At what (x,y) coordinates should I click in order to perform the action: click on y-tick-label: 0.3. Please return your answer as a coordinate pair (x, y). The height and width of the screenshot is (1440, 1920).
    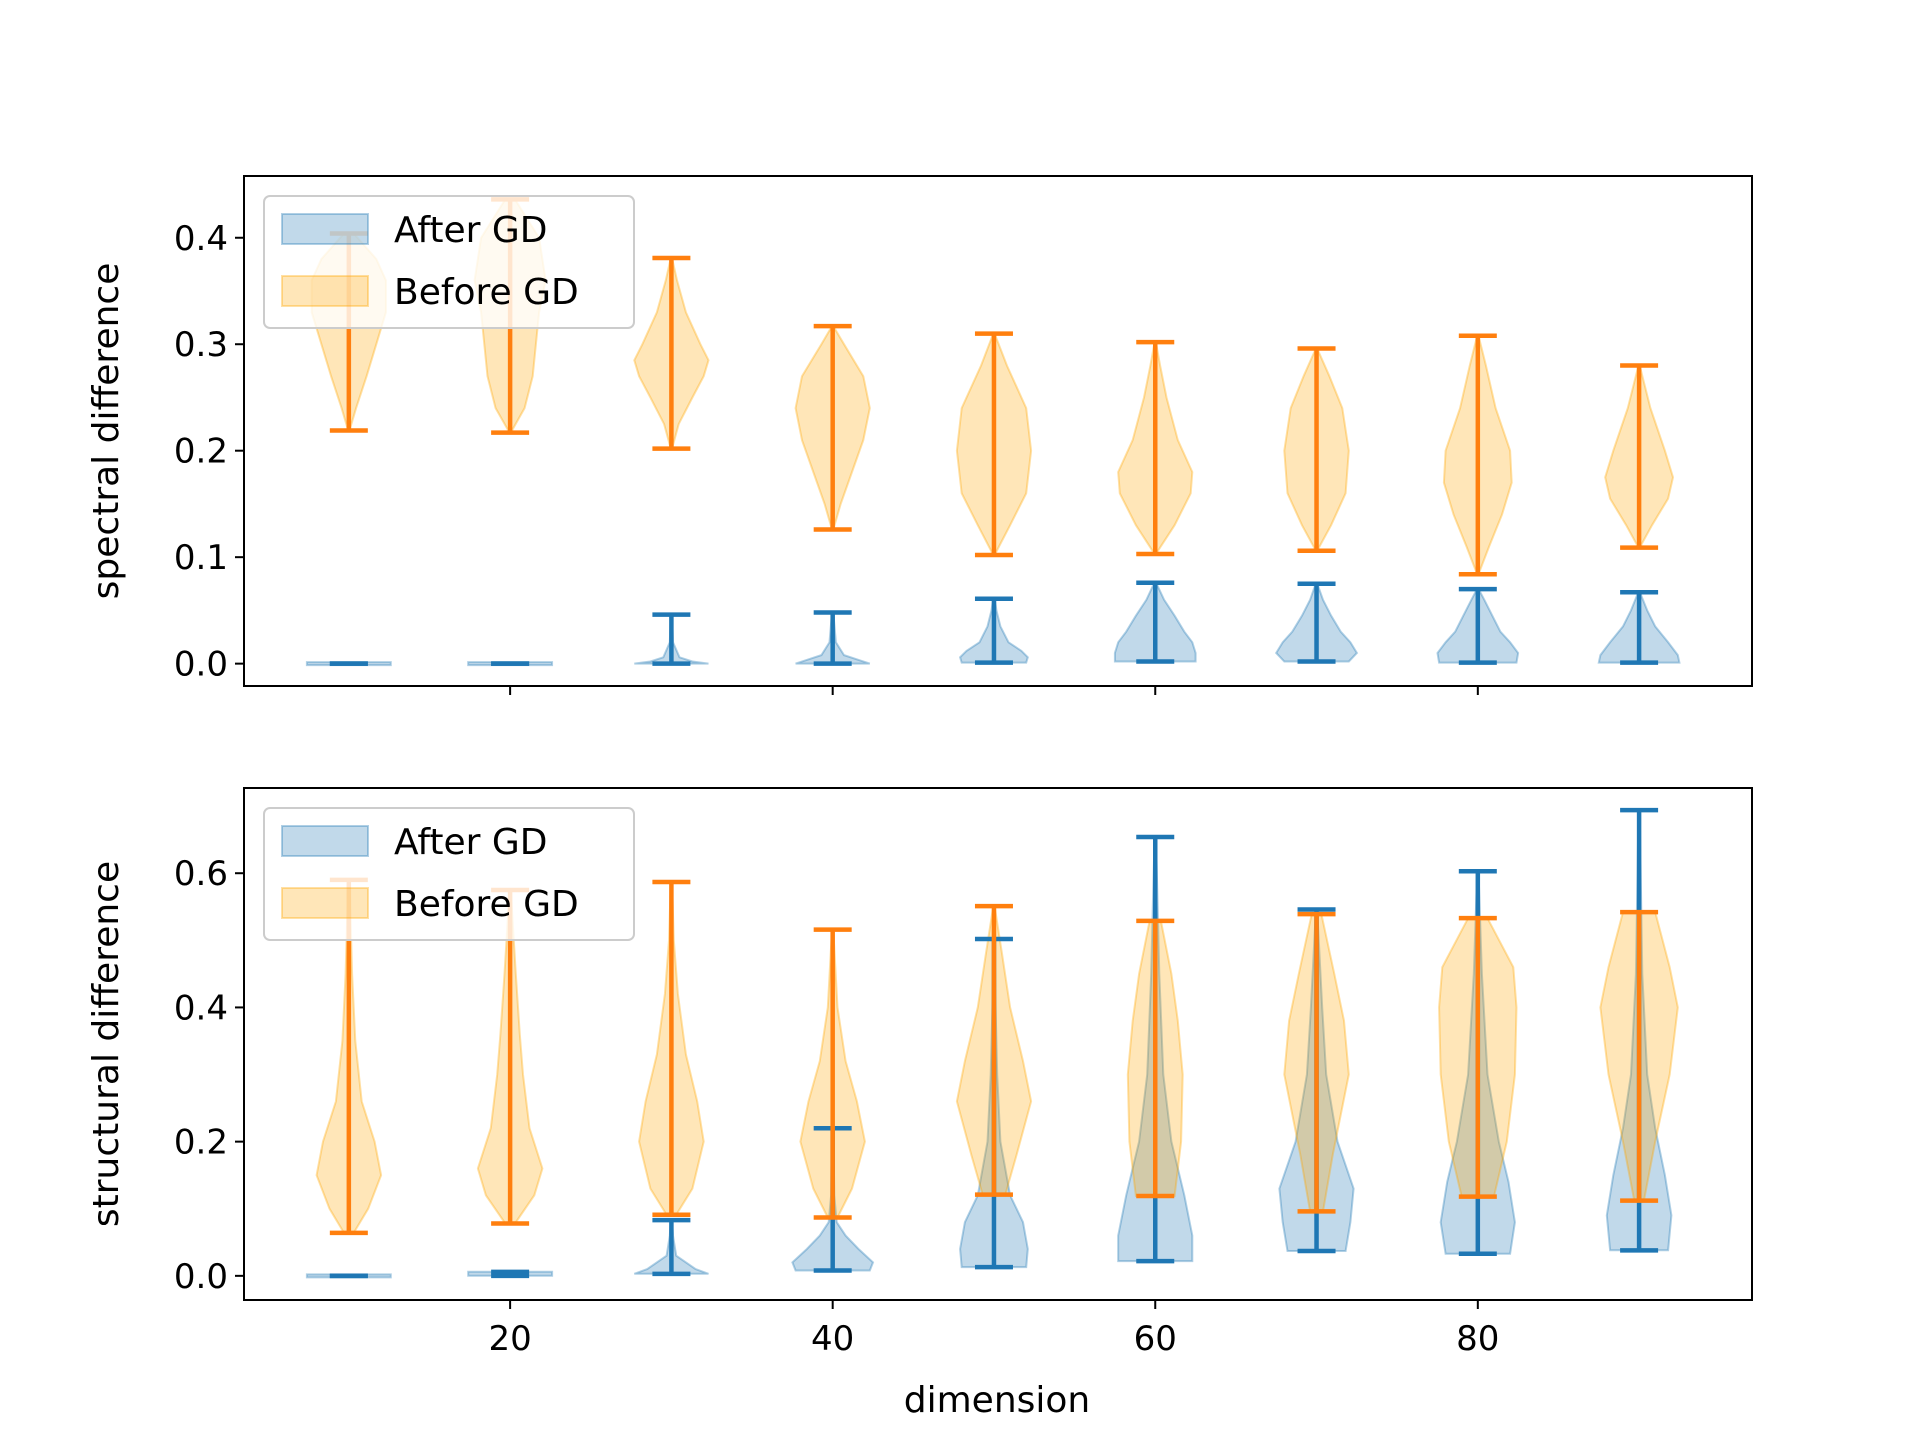
    Looking at the image, I should click on (201, 345).